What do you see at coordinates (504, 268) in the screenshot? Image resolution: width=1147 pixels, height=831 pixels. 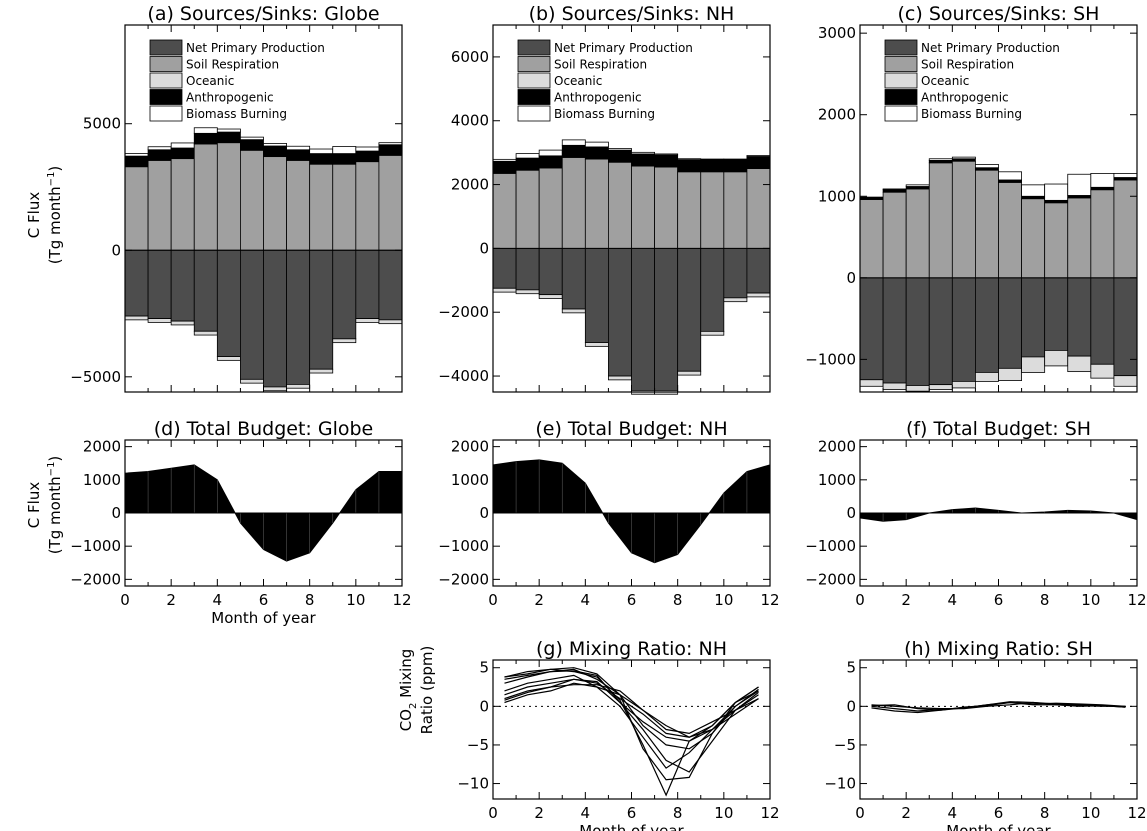 I see `bar-b-net-primary-production-m1` at bounding box center [504, 268].